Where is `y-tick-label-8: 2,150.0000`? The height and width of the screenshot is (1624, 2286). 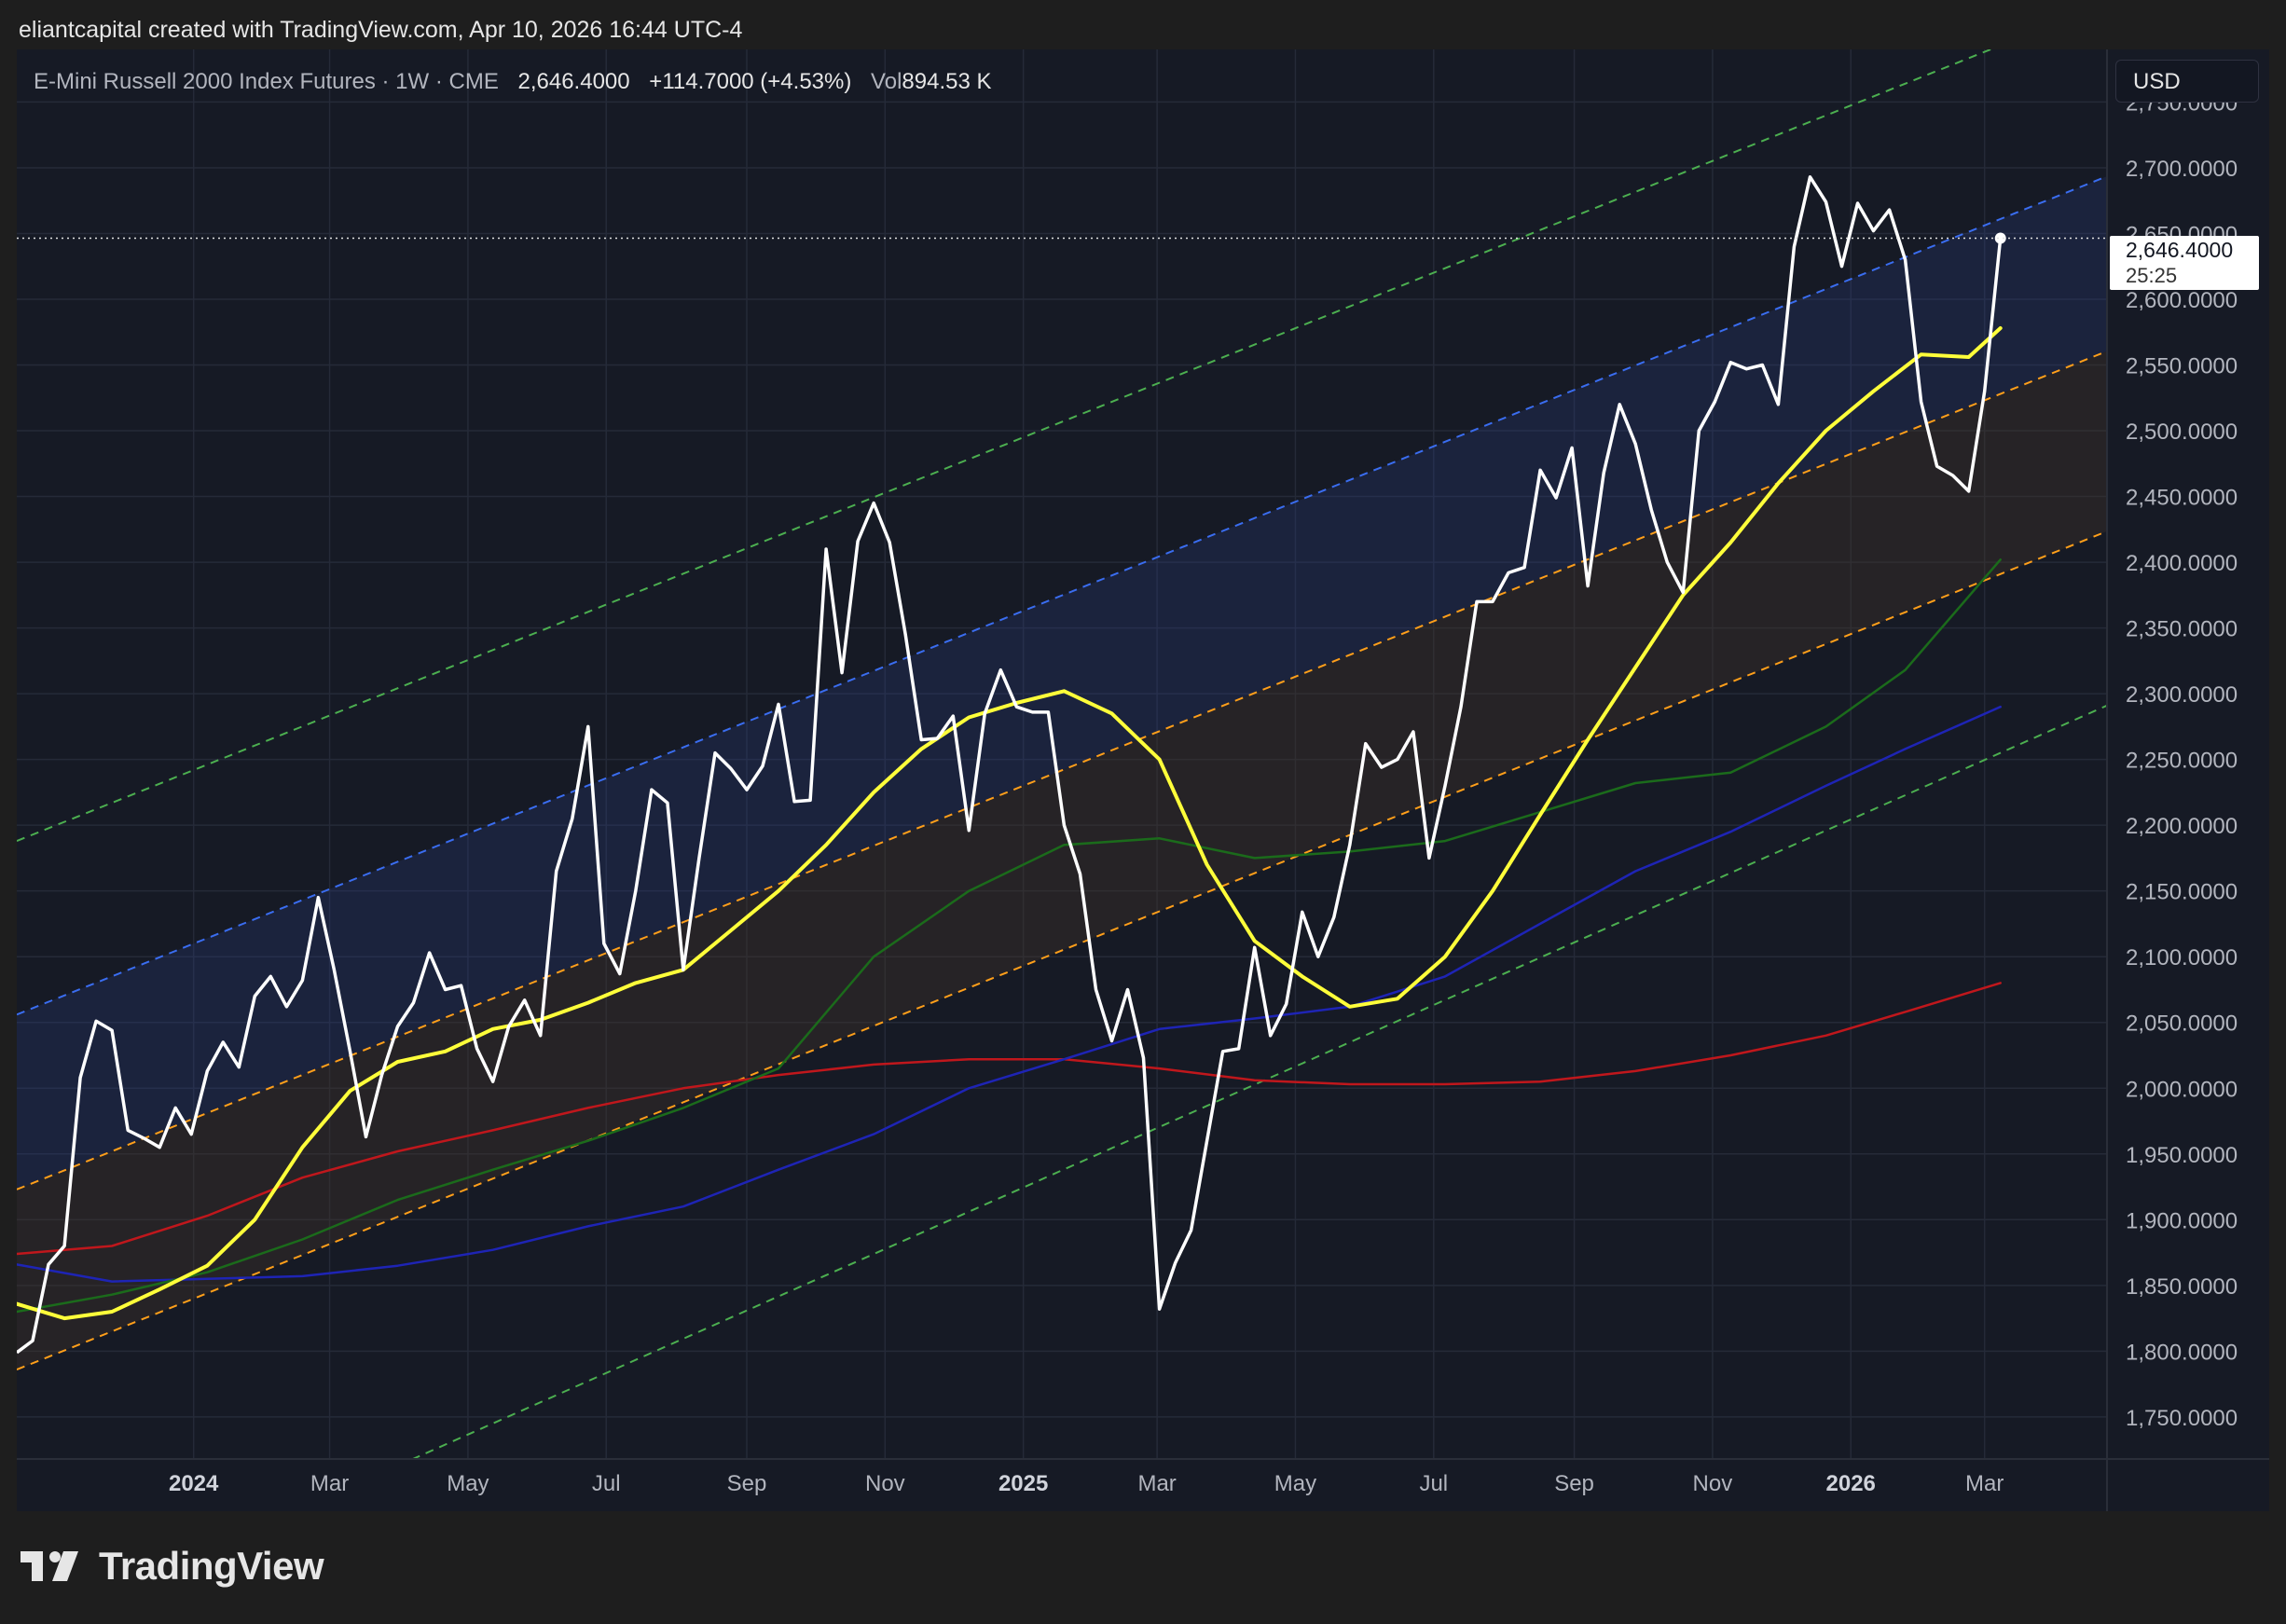 y-tick-label-8: 2,150.0000 is located at coordinates (2182, 892).